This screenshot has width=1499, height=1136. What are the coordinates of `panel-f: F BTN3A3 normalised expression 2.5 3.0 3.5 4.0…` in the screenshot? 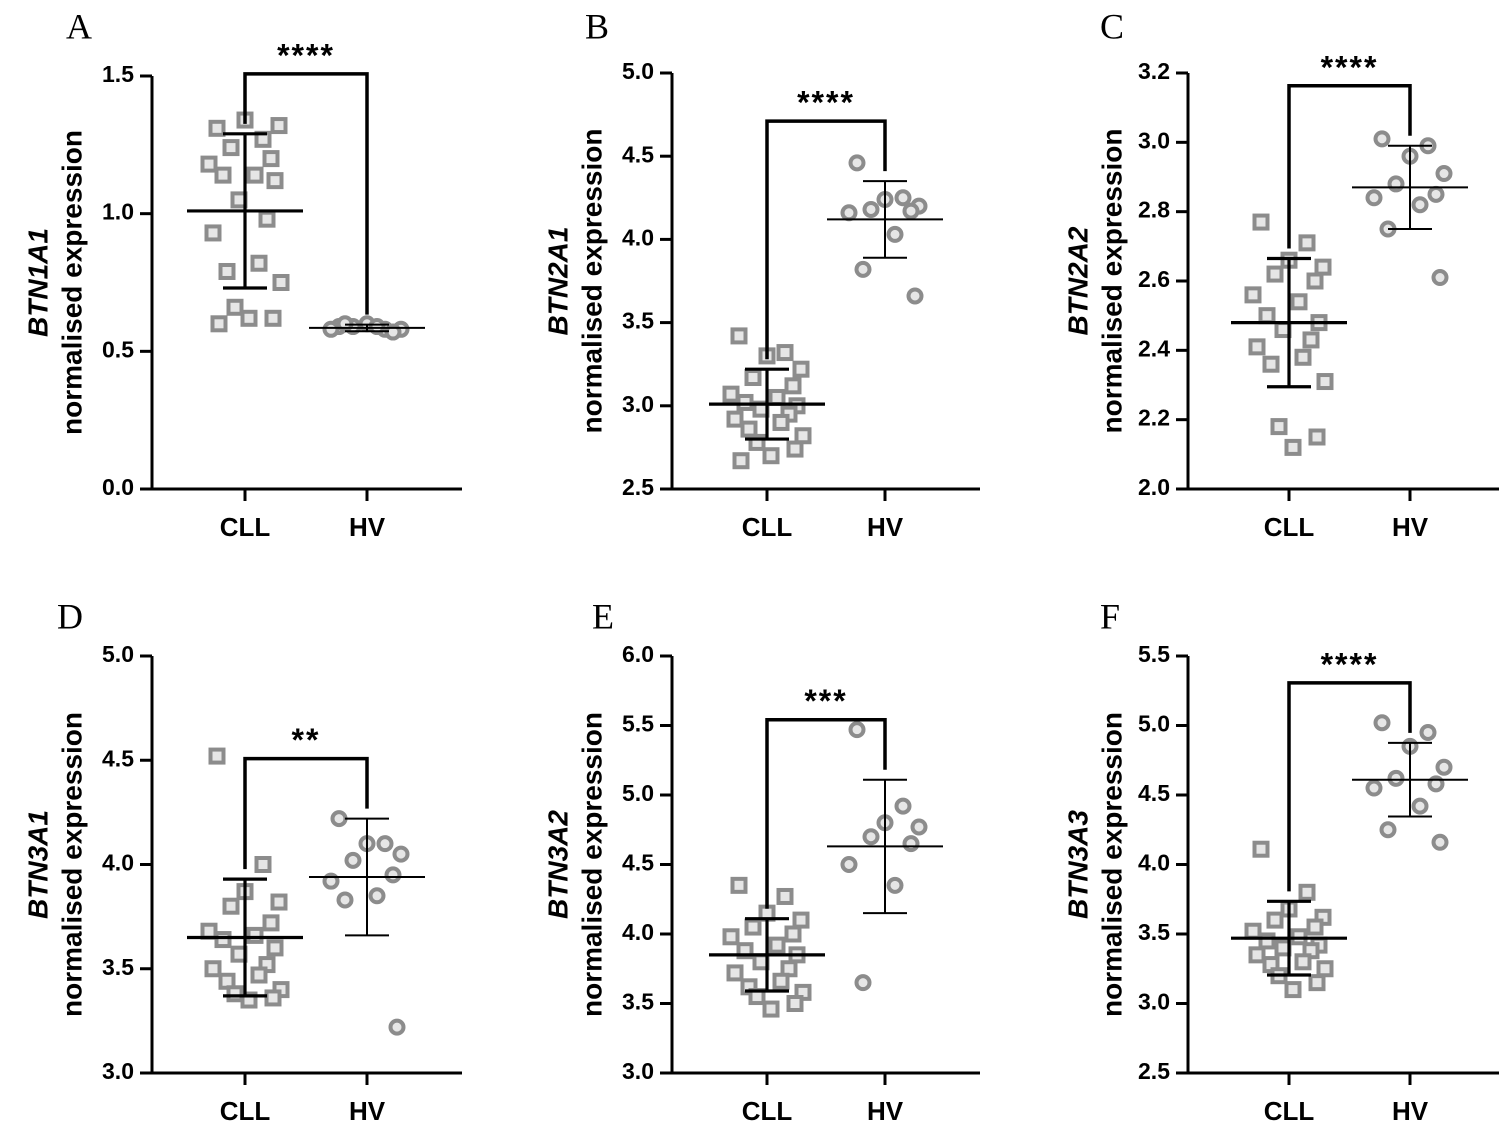 It's located at (1280, 861).